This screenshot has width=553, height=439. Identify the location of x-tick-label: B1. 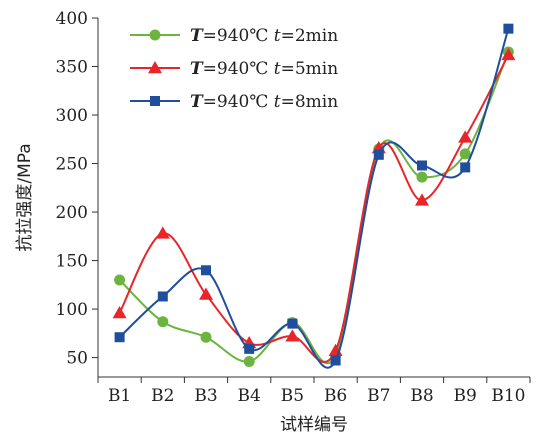
(119, 396).